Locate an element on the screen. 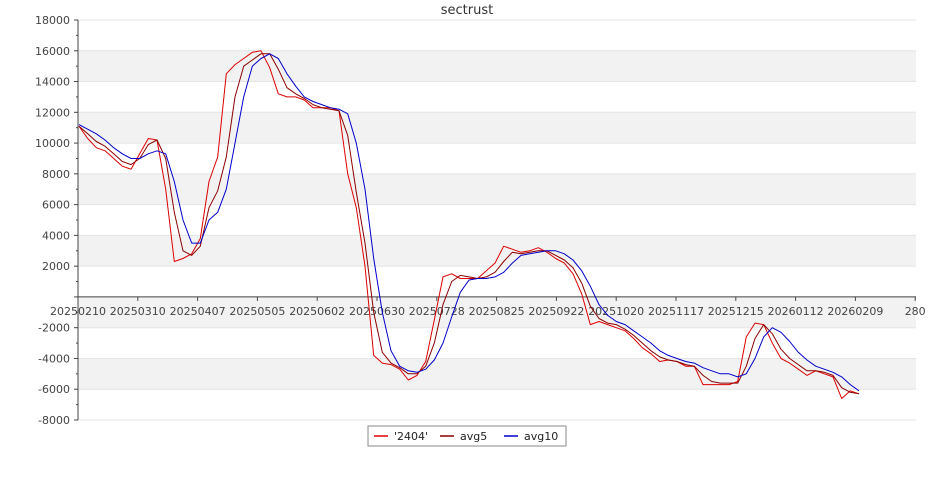  y-tick-label: 10000 is located at coordinates (52, 143).